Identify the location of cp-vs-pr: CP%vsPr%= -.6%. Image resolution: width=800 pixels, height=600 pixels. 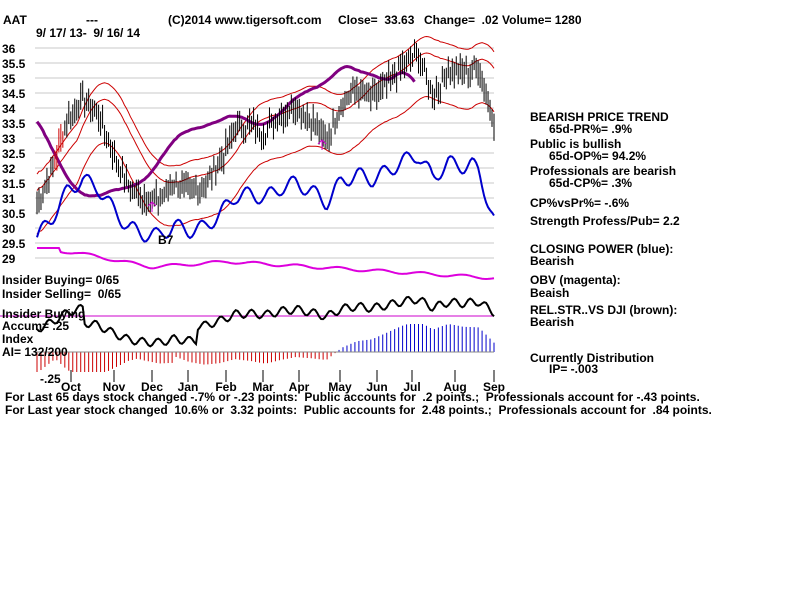
(580, 203).